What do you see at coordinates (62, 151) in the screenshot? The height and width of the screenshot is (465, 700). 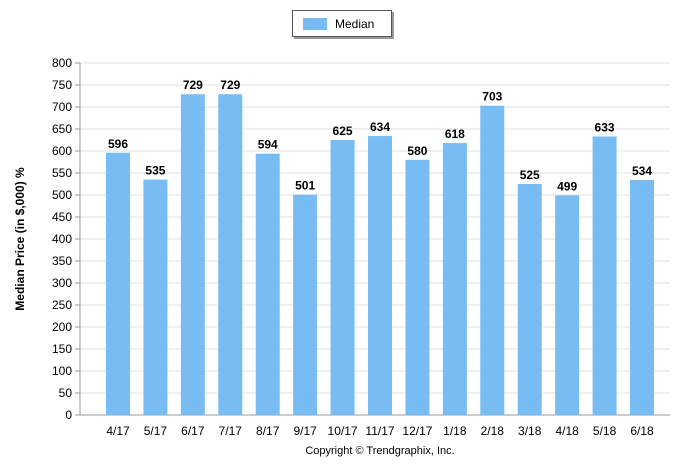 I see `y-tick-label: 600` at bounding box center [62, 151].